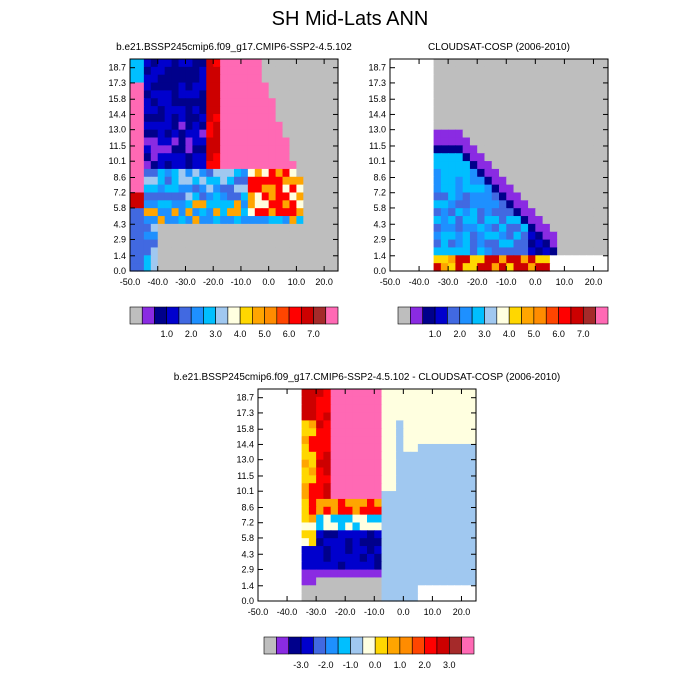 The image size is (700, 700). I want to click on obs-cells, so click(499, 165).